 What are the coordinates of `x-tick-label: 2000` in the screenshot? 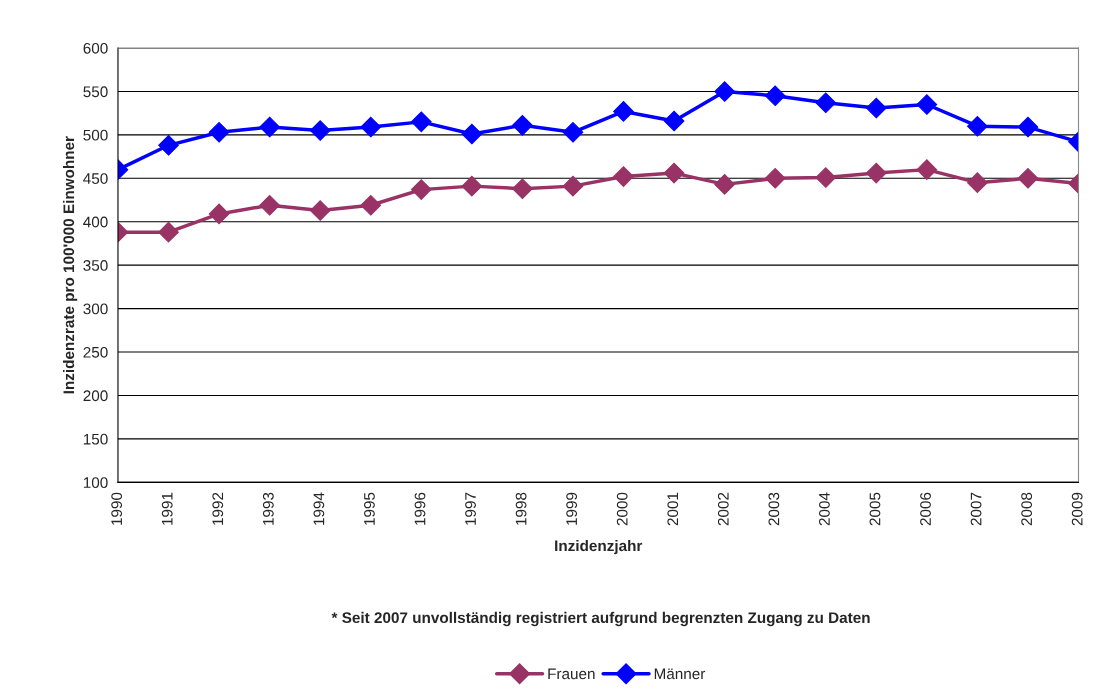 It's located at (622, 509).